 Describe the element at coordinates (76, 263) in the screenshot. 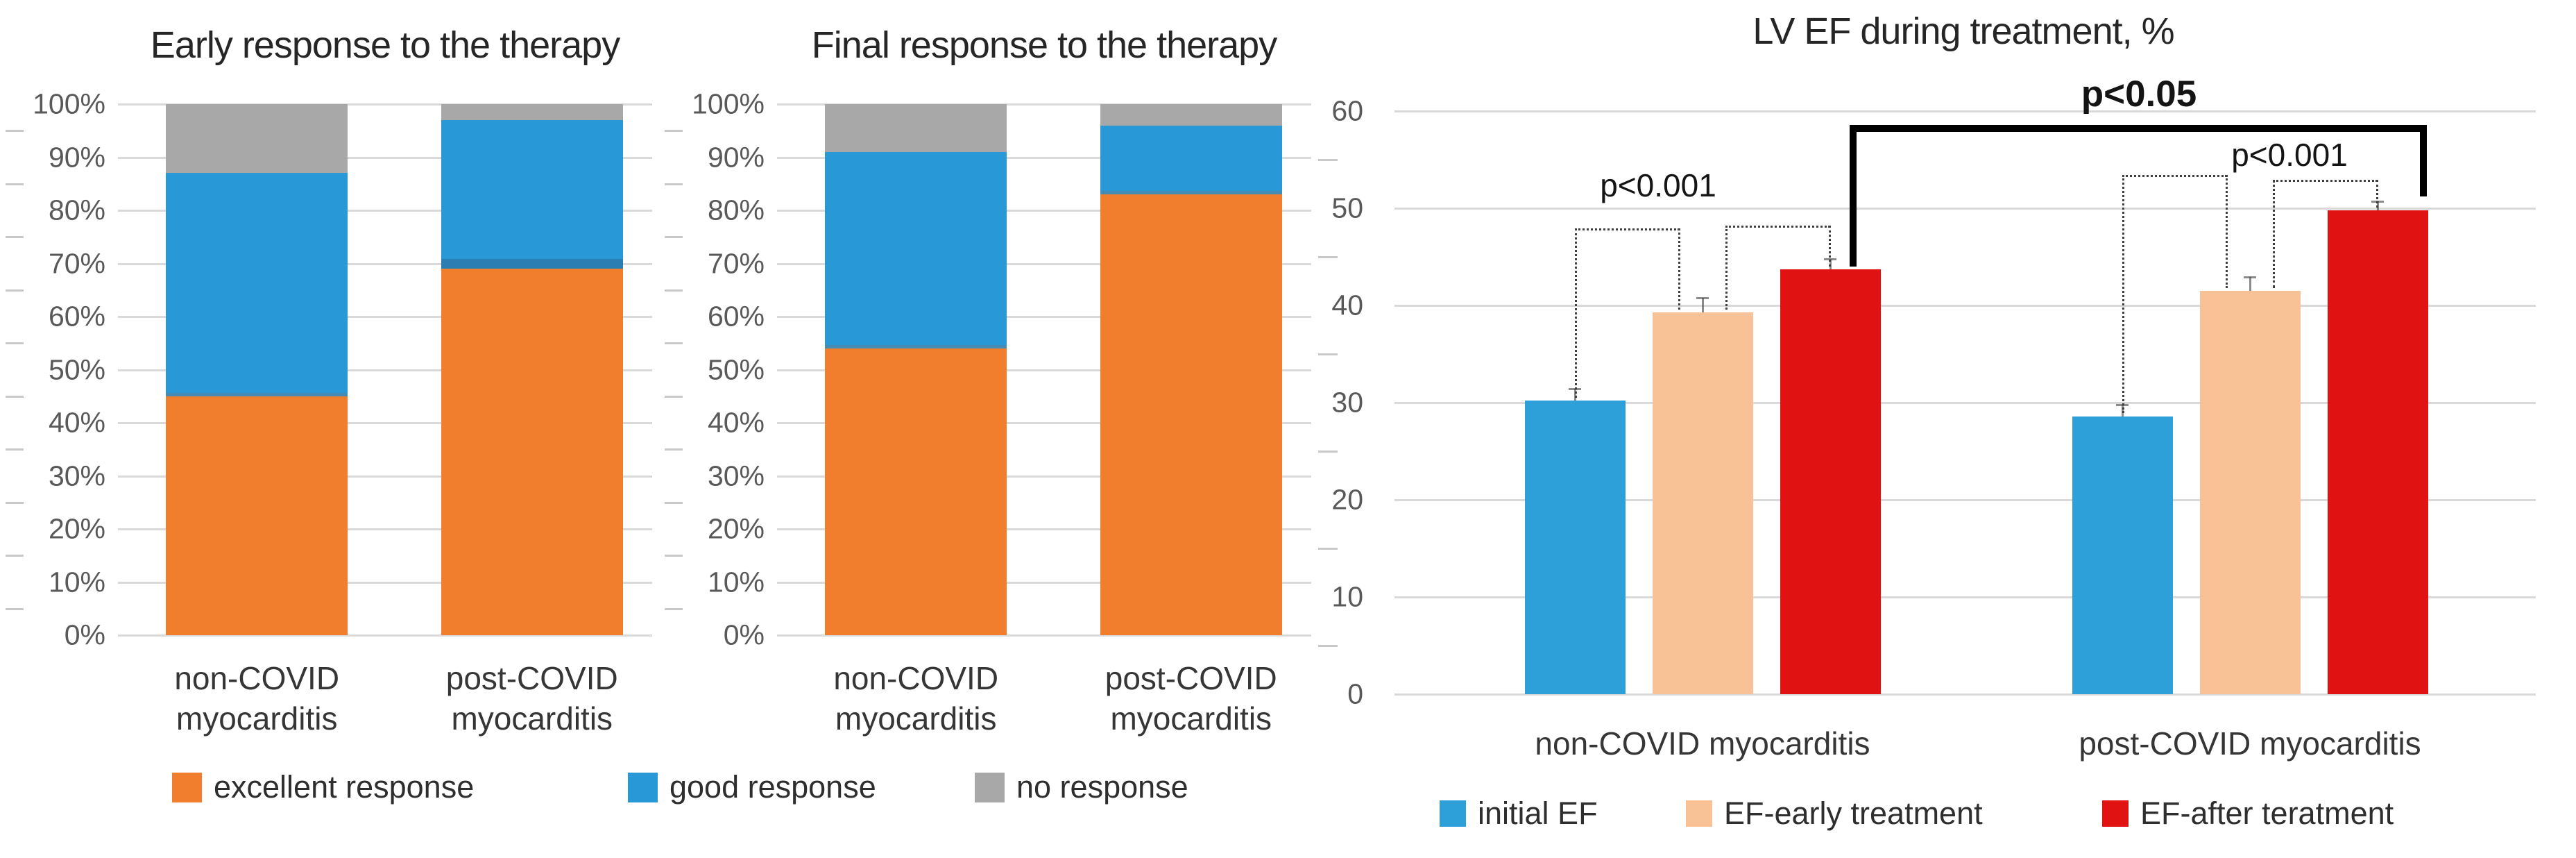

I see `y-axis-label-70pct: 70%` at that location.